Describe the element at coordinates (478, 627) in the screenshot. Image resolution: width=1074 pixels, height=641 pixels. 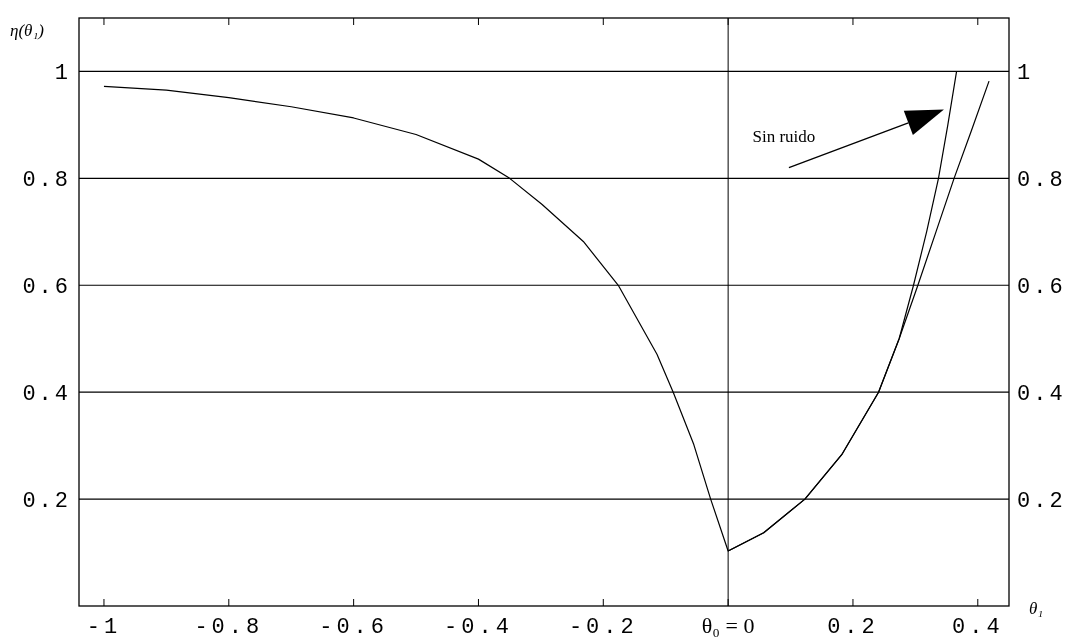
I see `x-tick-label: -0.4` at that location.